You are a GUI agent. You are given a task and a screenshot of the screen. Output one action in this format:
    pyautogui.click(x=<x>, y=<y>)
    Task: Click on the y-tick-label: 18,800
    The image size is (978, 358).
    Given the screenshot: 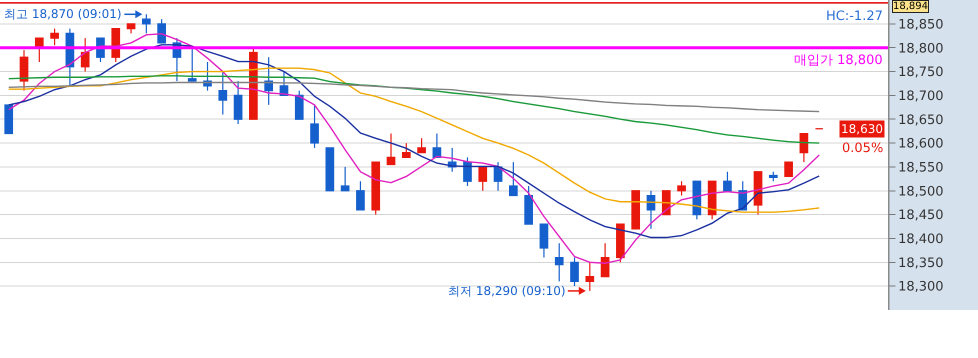 What is the action you would take?
    pyautogui.click(x=921, y=48)
    